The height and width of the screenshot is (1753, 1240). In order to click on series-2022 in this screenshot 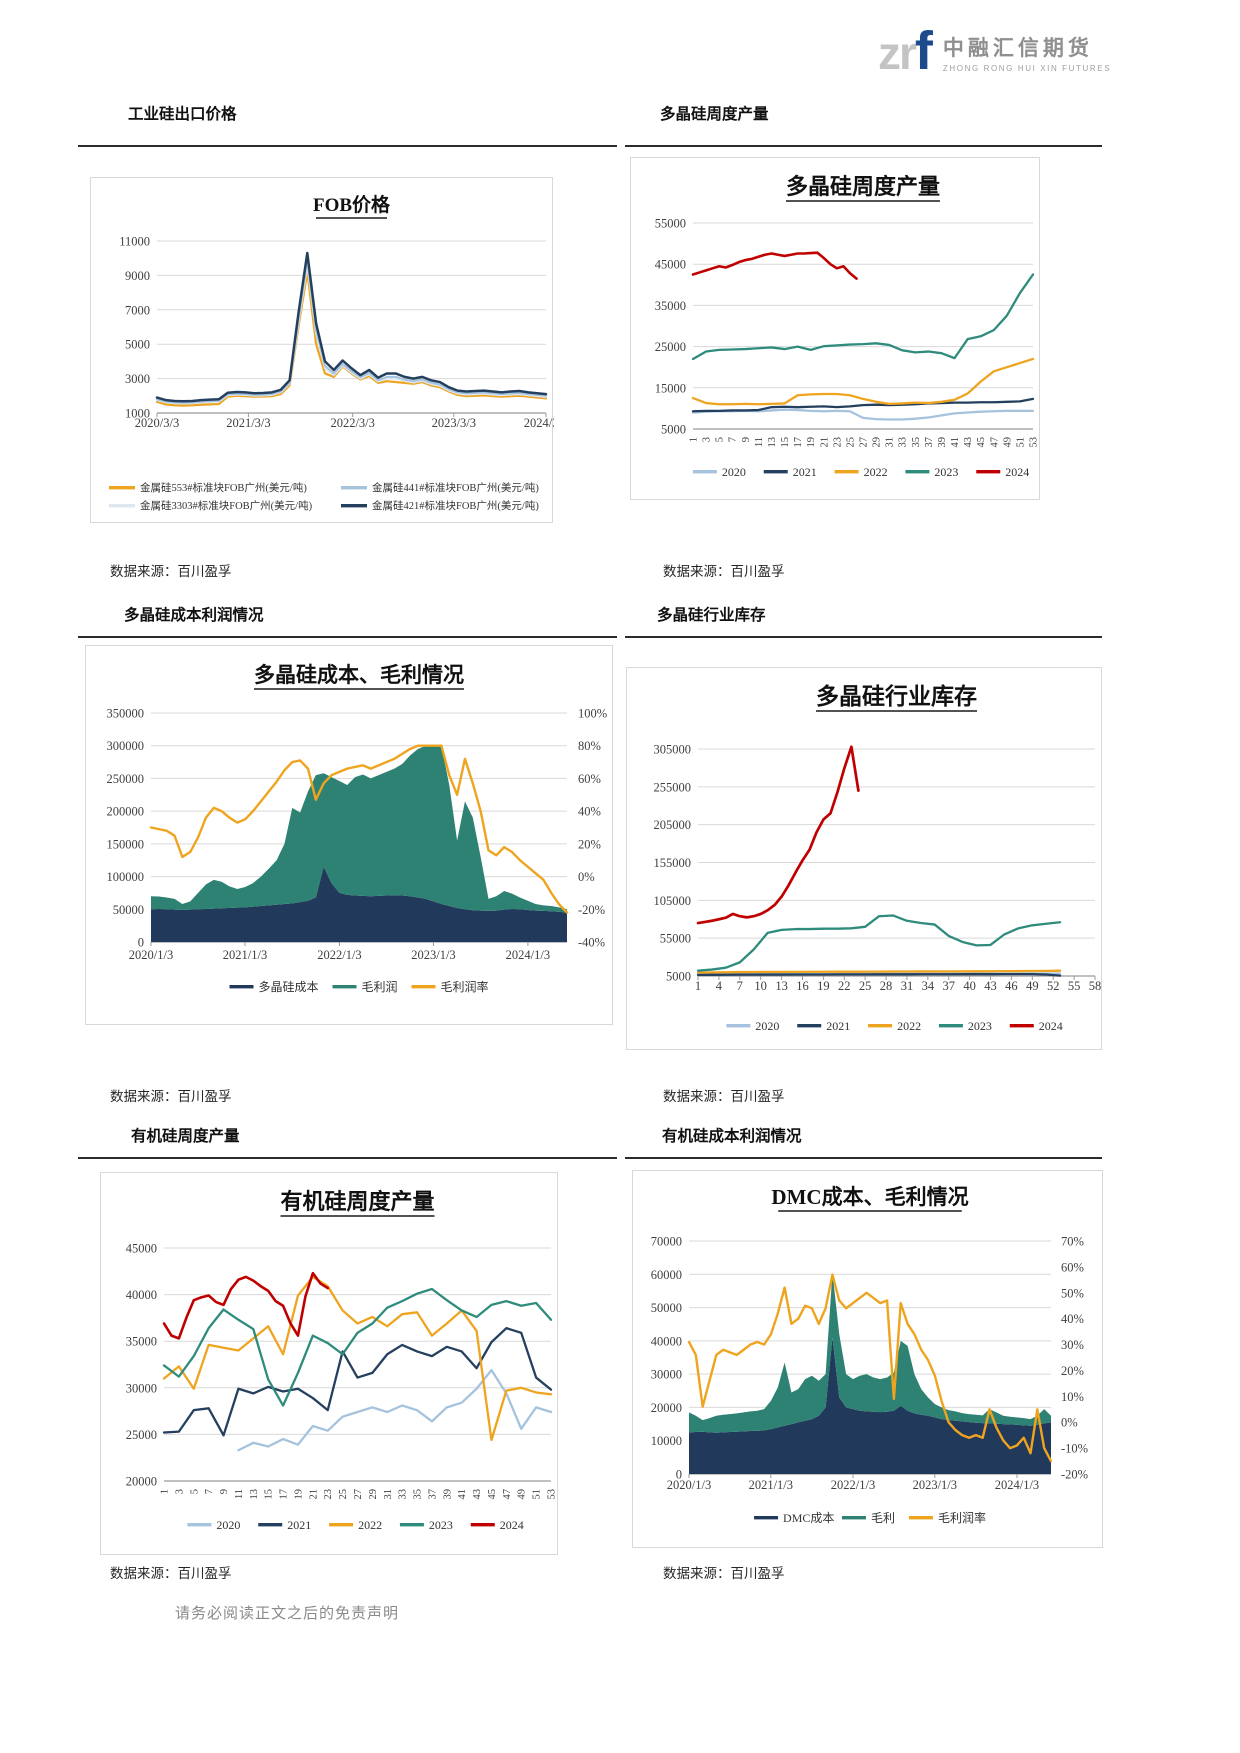, I will do `click(863, 381)`.